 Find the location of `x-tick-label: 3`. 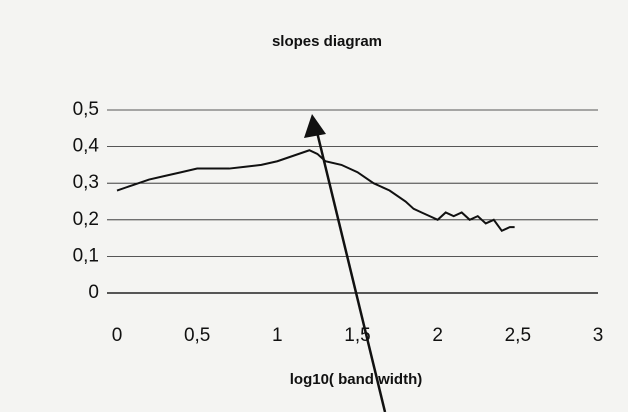

x-tick-label: 3 is located at coordinates (598, 335).